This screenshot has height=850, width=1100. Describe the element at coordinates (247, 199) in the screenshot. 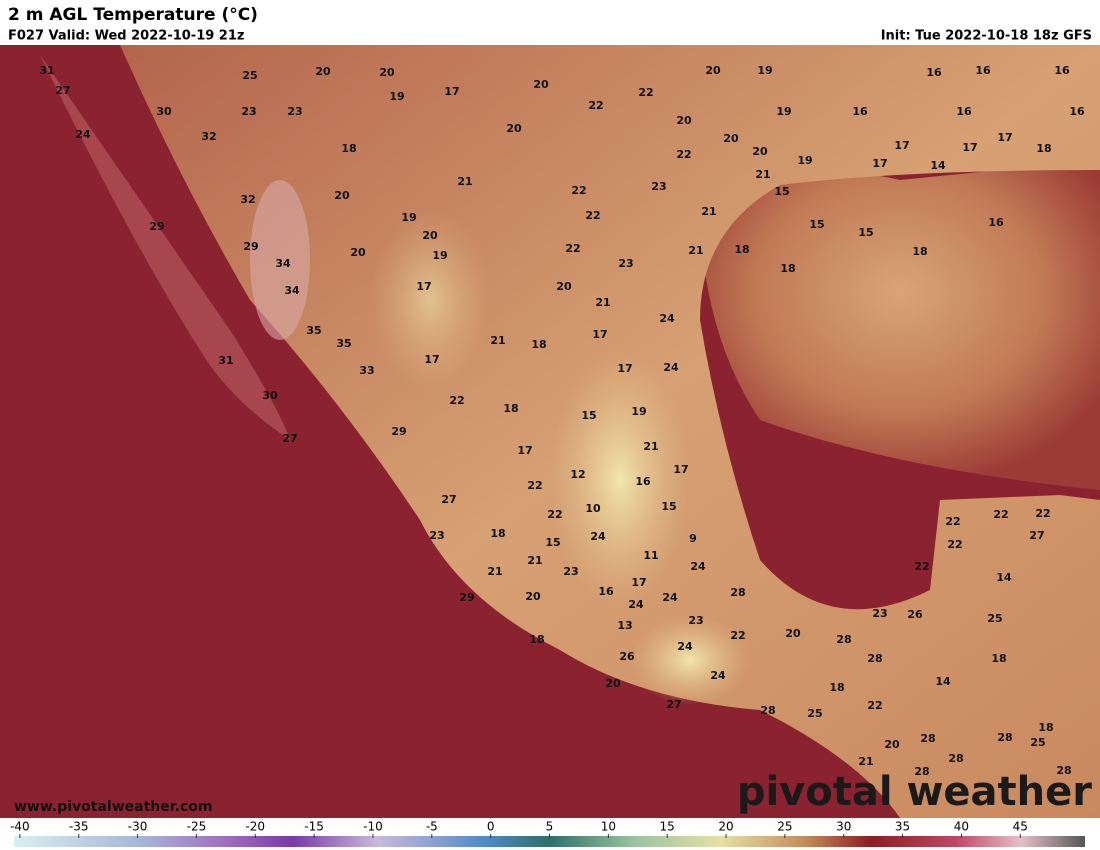

I see `temperature-label: 32` at that location.